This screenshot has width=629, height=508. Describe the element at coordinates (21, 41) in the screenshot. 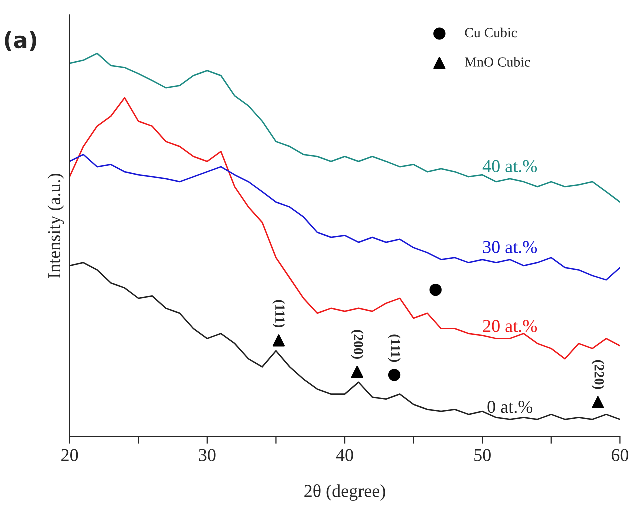

I see `text: (a)` at that location.